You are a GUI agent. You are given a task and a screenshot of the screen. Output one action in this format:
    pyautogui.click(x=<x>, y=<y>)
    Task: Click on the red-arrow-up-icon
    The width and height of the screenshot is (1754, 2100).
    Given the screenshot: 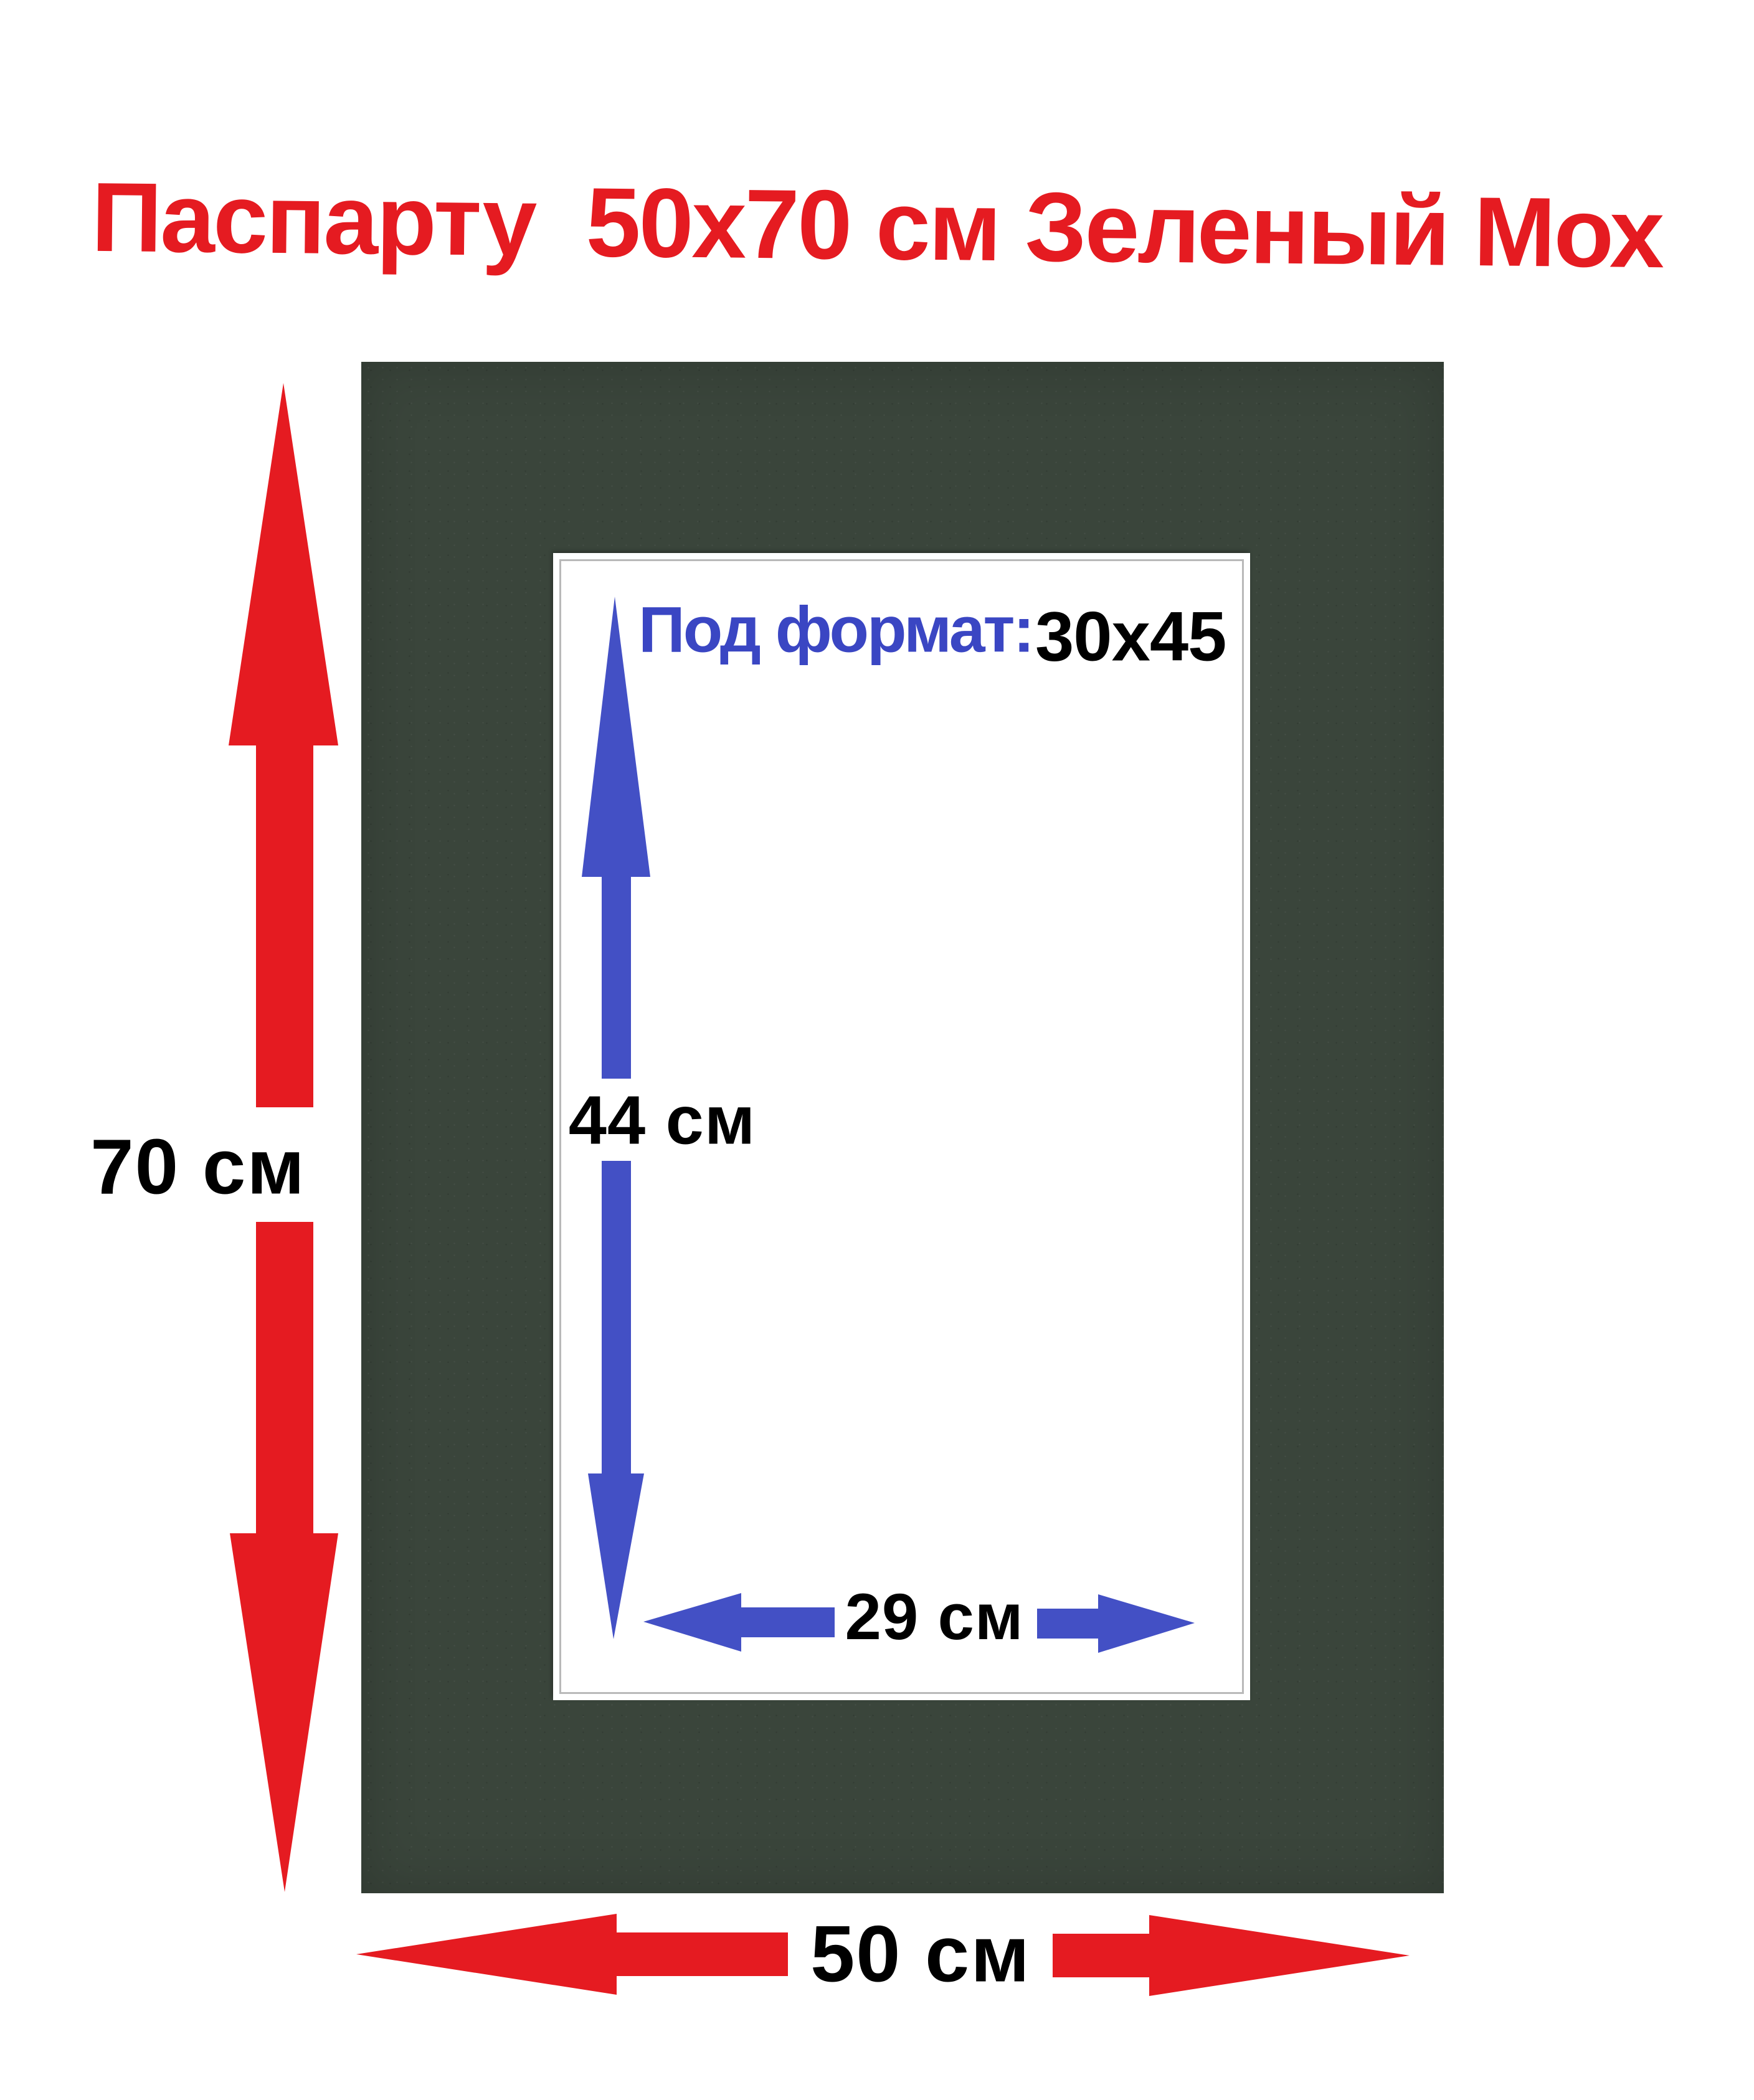 What is the action you would take?
    pyautogui.click(x=283, y=745)
    